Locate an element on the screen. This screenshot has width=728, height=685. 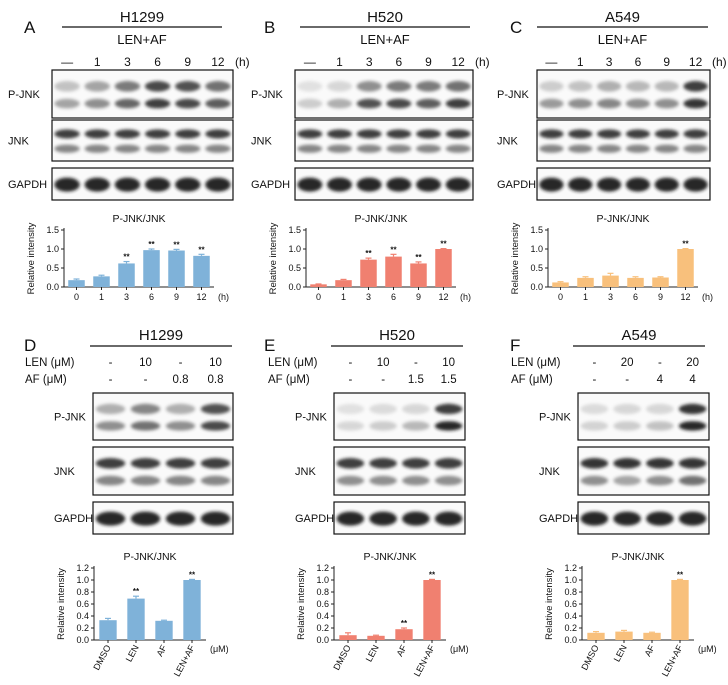
y-tick-label: 0.0 is located at coordinates (52, 287).